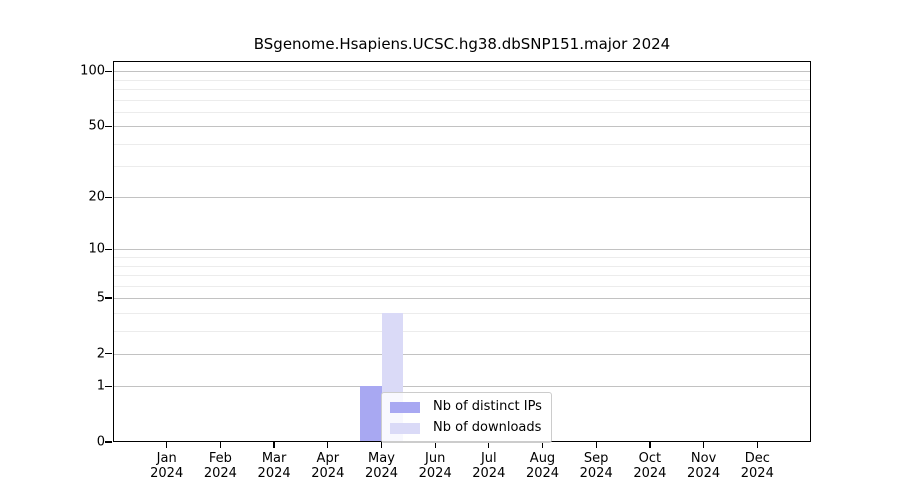 This screenshot has width=900, height=500. Describe the element at coordinates (757, 466) in the screenshot. I see `x-axis-tick-label: Dec 2024` at that location.